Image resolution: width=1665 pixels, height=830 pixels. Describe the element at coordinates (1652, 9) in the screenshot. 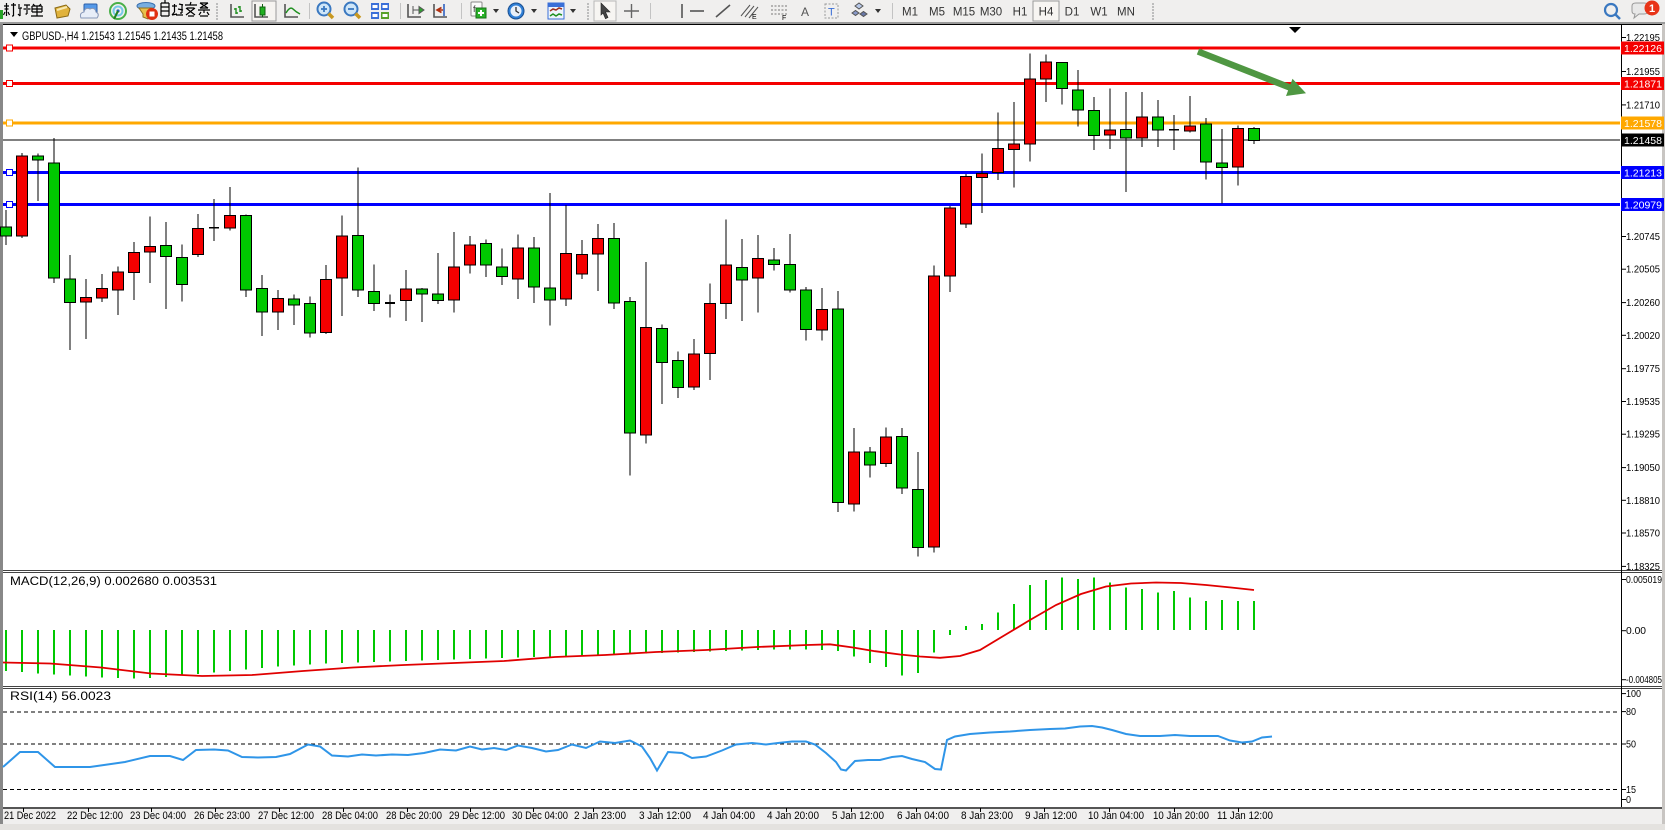

I see `svg-text: 1` at that location.